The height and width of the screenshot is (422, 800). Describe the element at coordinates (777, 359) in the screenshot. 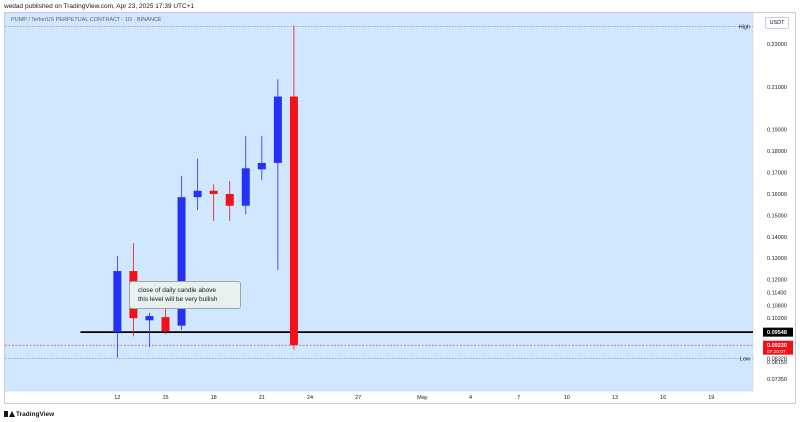

I see `low-value-label: 0.08328` at that location.